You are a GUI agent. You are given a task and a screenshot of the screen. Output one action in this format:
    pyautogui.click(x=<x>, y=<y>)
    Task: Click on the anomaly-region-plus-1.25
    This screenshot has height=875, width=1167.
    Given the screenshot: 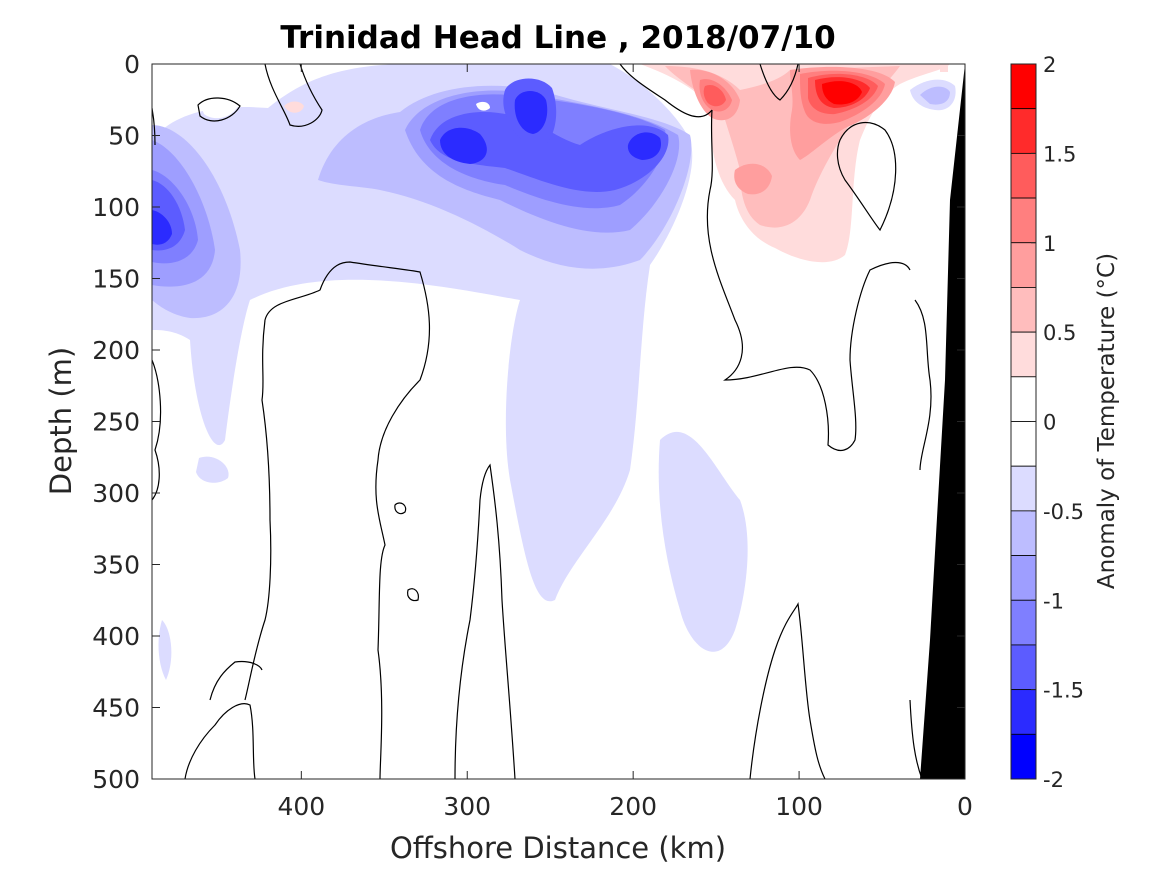 What is the action you would take?
    pyautogui.click(x=714, y=95)
    